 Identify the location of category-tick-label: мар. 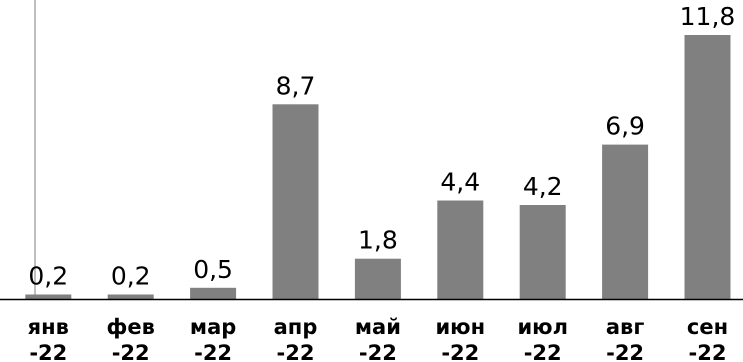
(213, 327).